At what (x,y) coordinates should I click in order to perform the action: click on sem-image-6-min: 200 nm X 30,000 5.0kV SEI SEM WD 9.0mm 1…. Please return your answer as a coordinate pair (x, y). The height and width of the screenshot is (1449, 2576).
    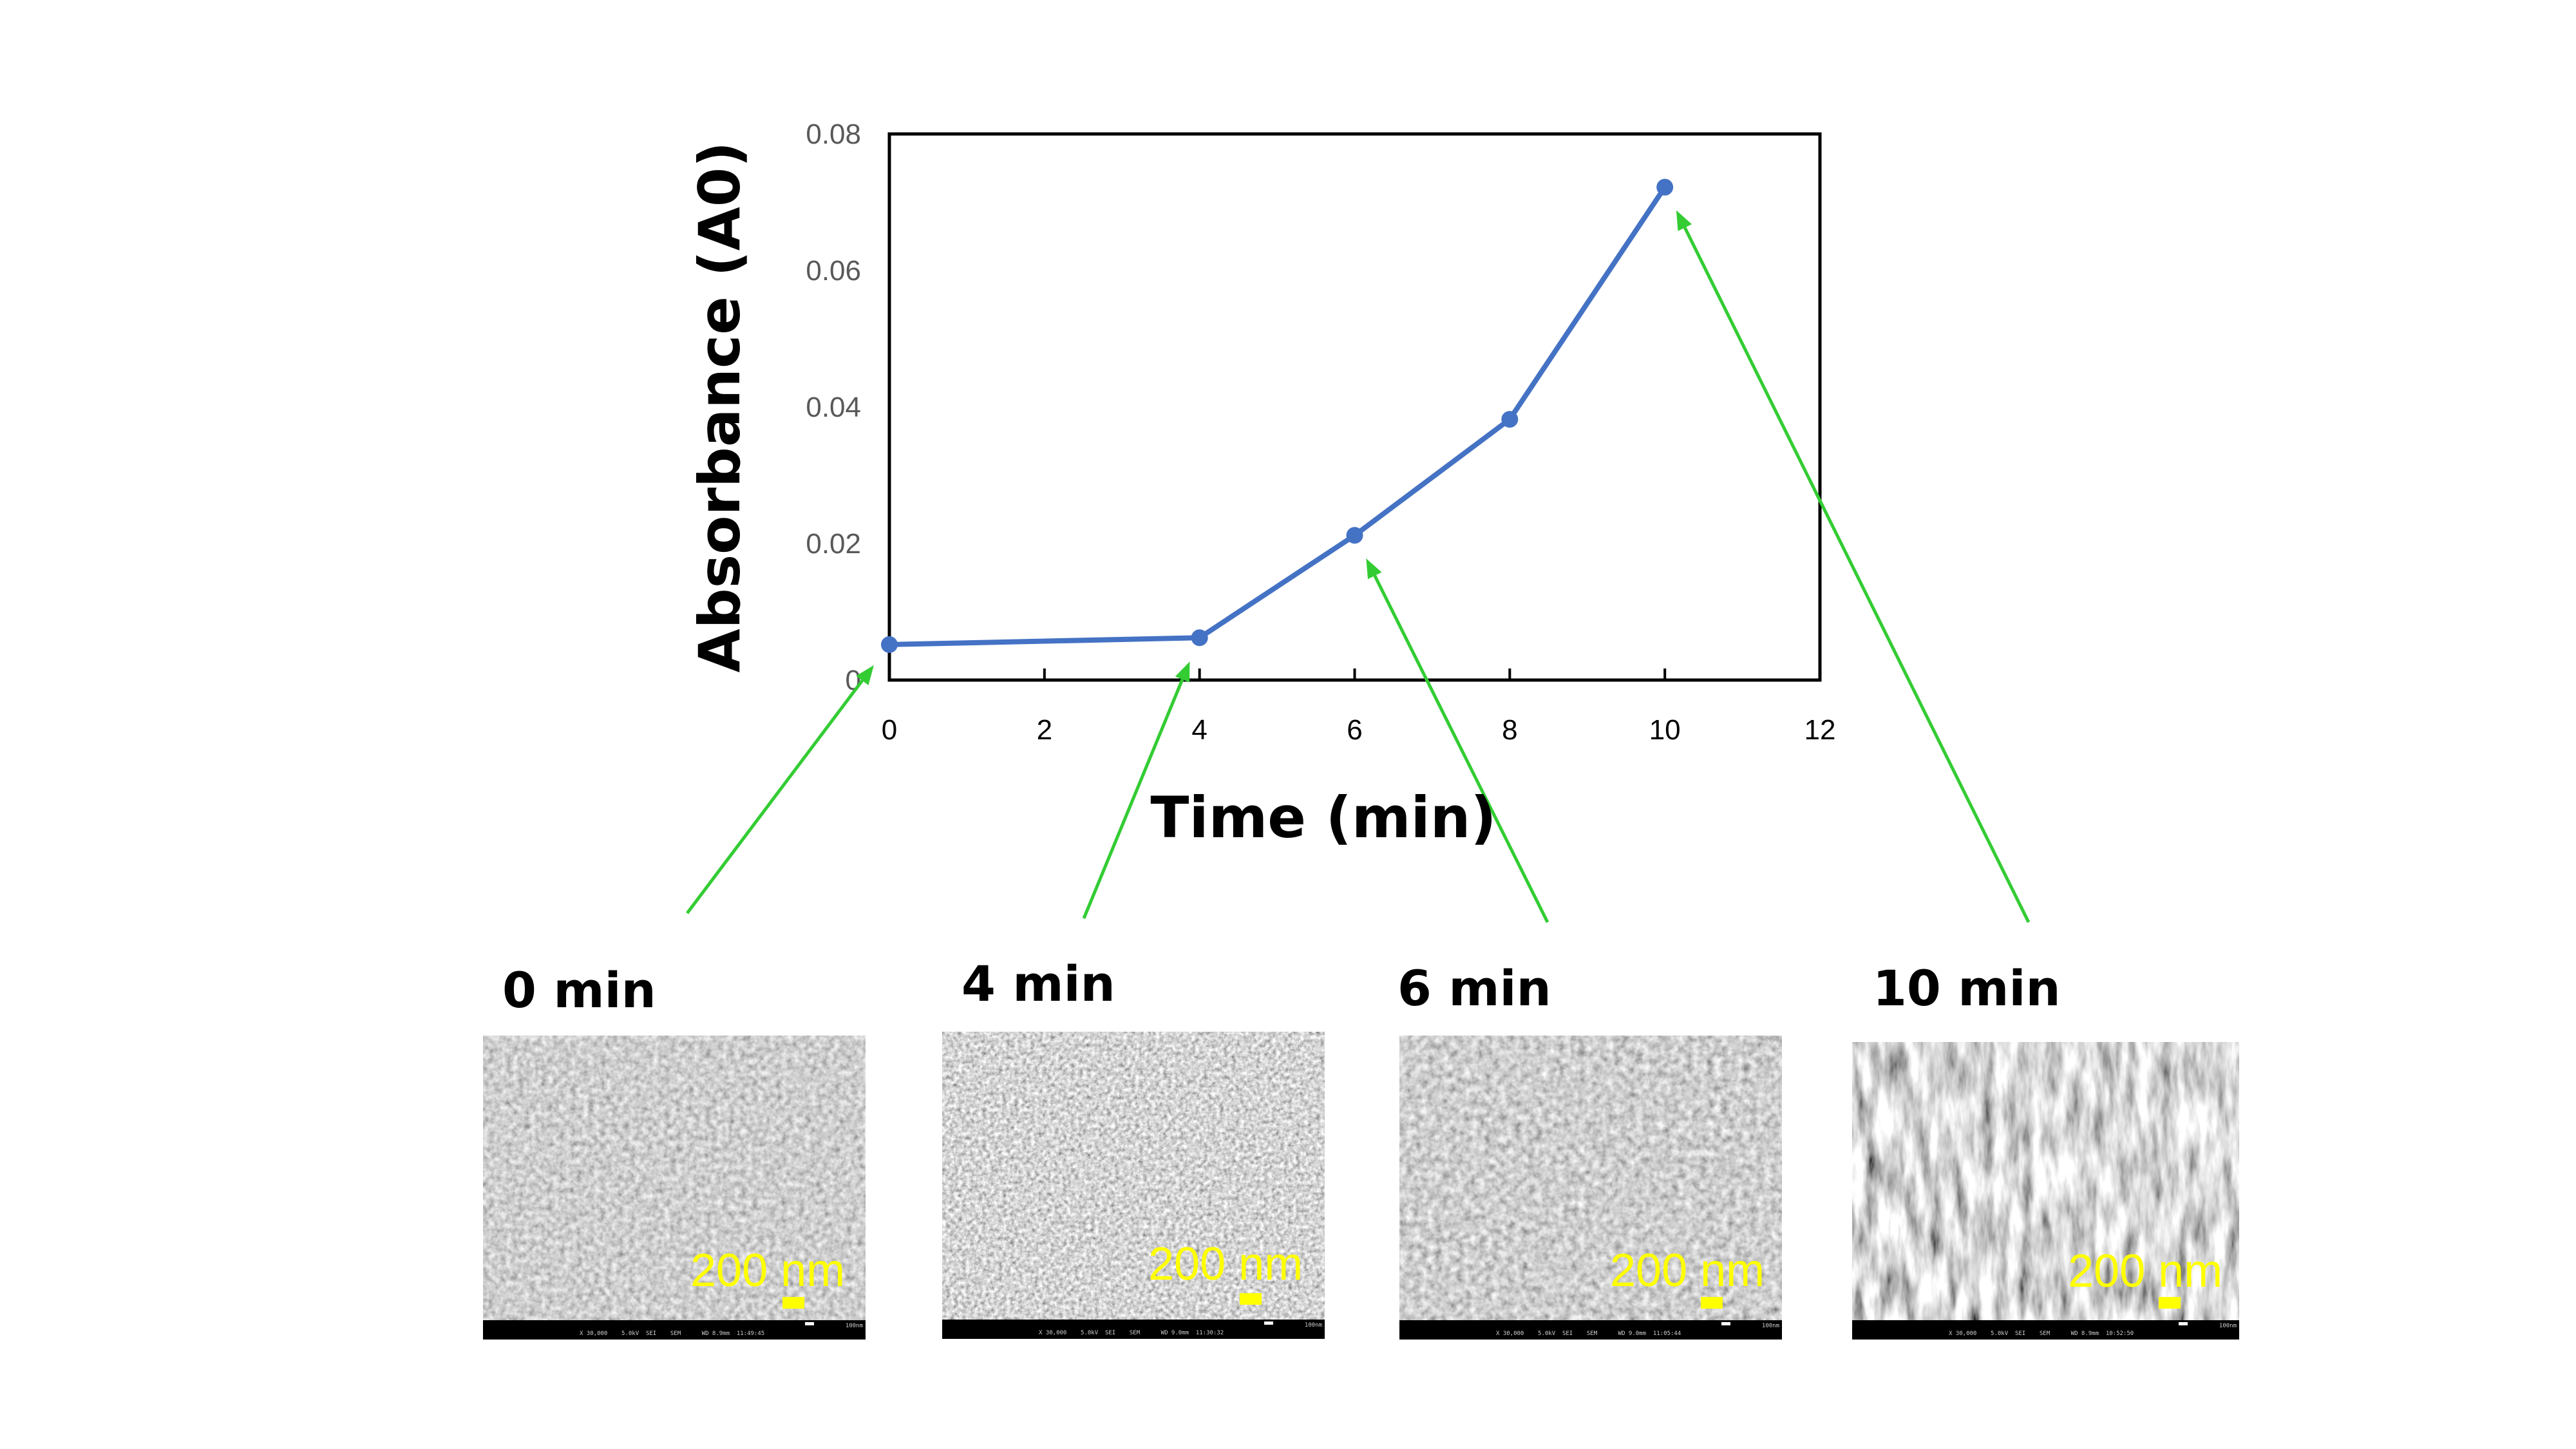
    Looking at the image, I should click on (1591, 1188).